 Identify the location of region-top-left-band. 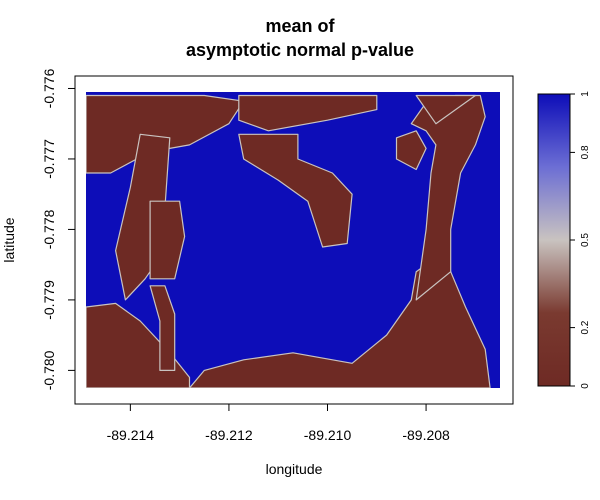
(165, 134).